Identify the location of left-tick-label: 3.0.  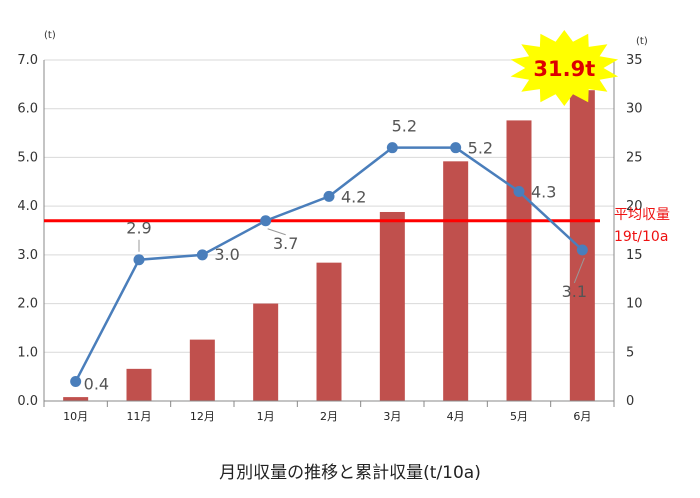
(27, 255).